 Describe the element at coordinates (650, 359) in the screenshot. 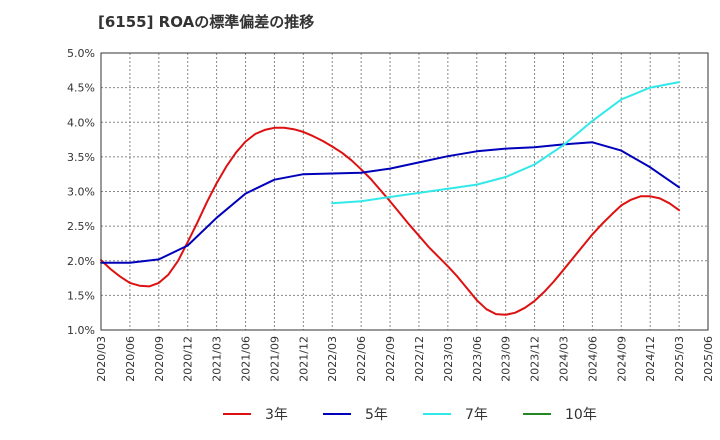

I see `x-tick-label: 2024/12` at that location.